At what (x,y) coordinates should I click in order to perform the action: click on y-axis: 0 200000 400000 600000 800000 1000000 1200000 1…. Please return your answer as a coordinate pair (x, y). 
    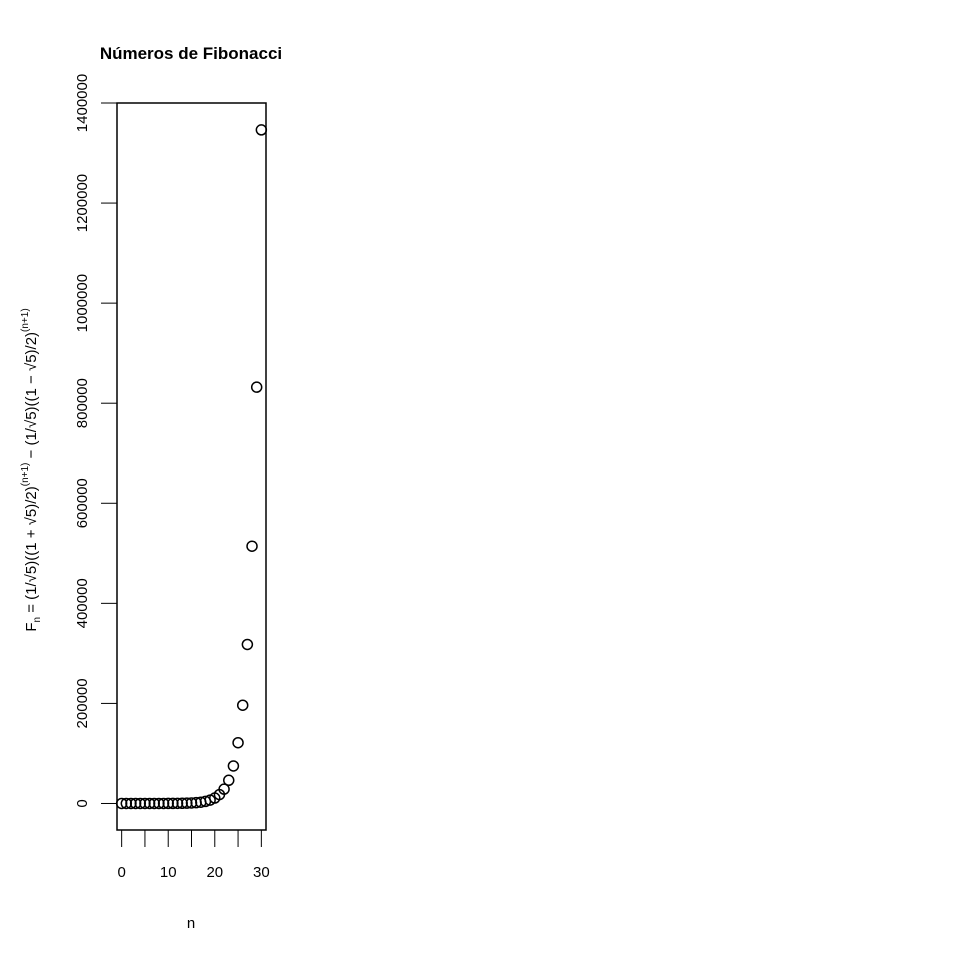
    Looking at the image, I should click on (96, 441).